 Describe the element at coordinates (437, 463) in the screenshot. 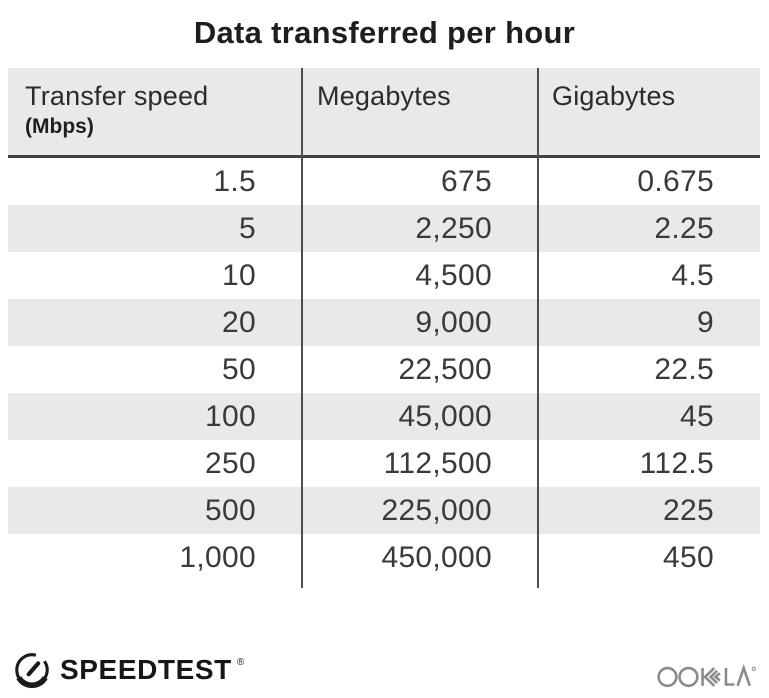

I see `cell: 112,500` at that location.